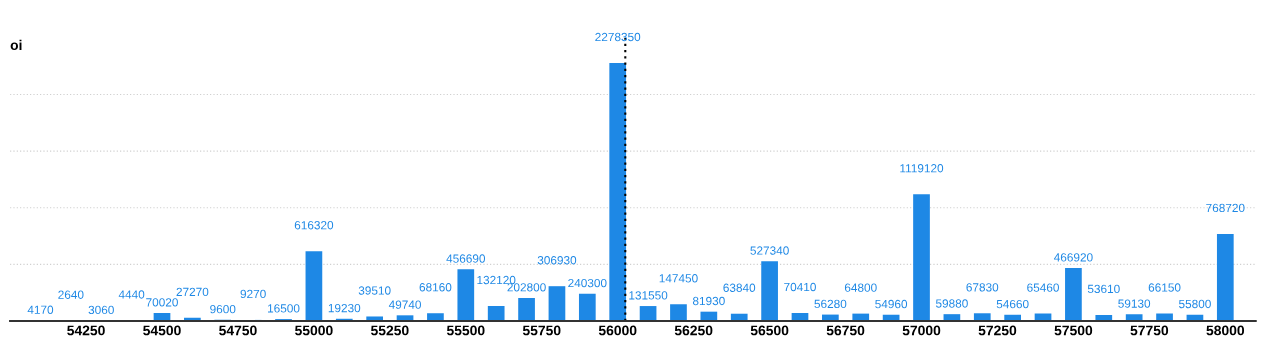  I want to click on x-tick-label: 55500, so click(465, 330).